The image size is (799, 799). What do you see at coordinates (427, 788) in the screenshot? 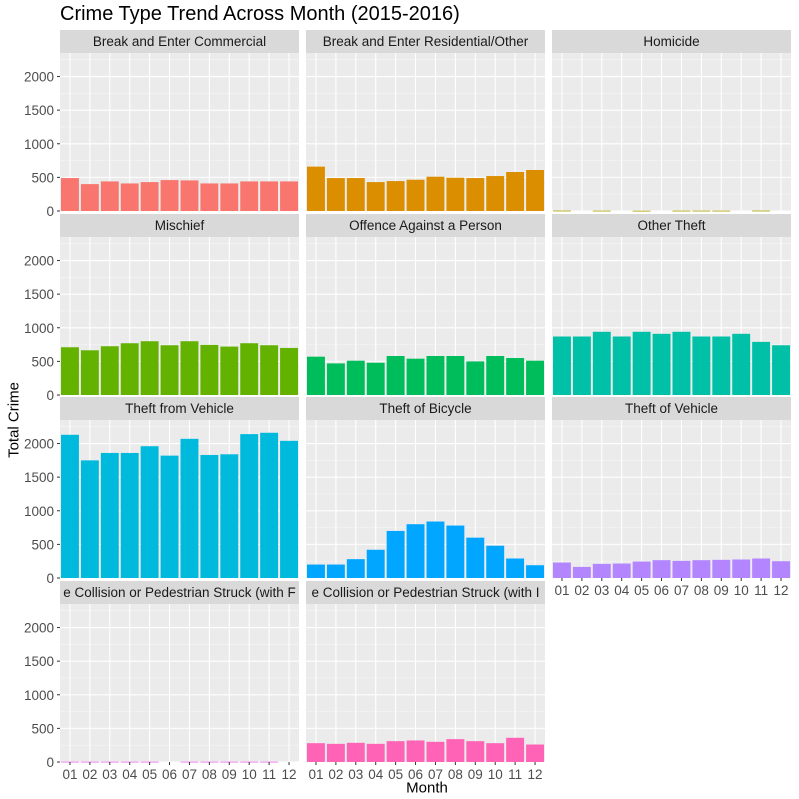
I see `x-axis-title: Month` at bounding box center [427, 788].